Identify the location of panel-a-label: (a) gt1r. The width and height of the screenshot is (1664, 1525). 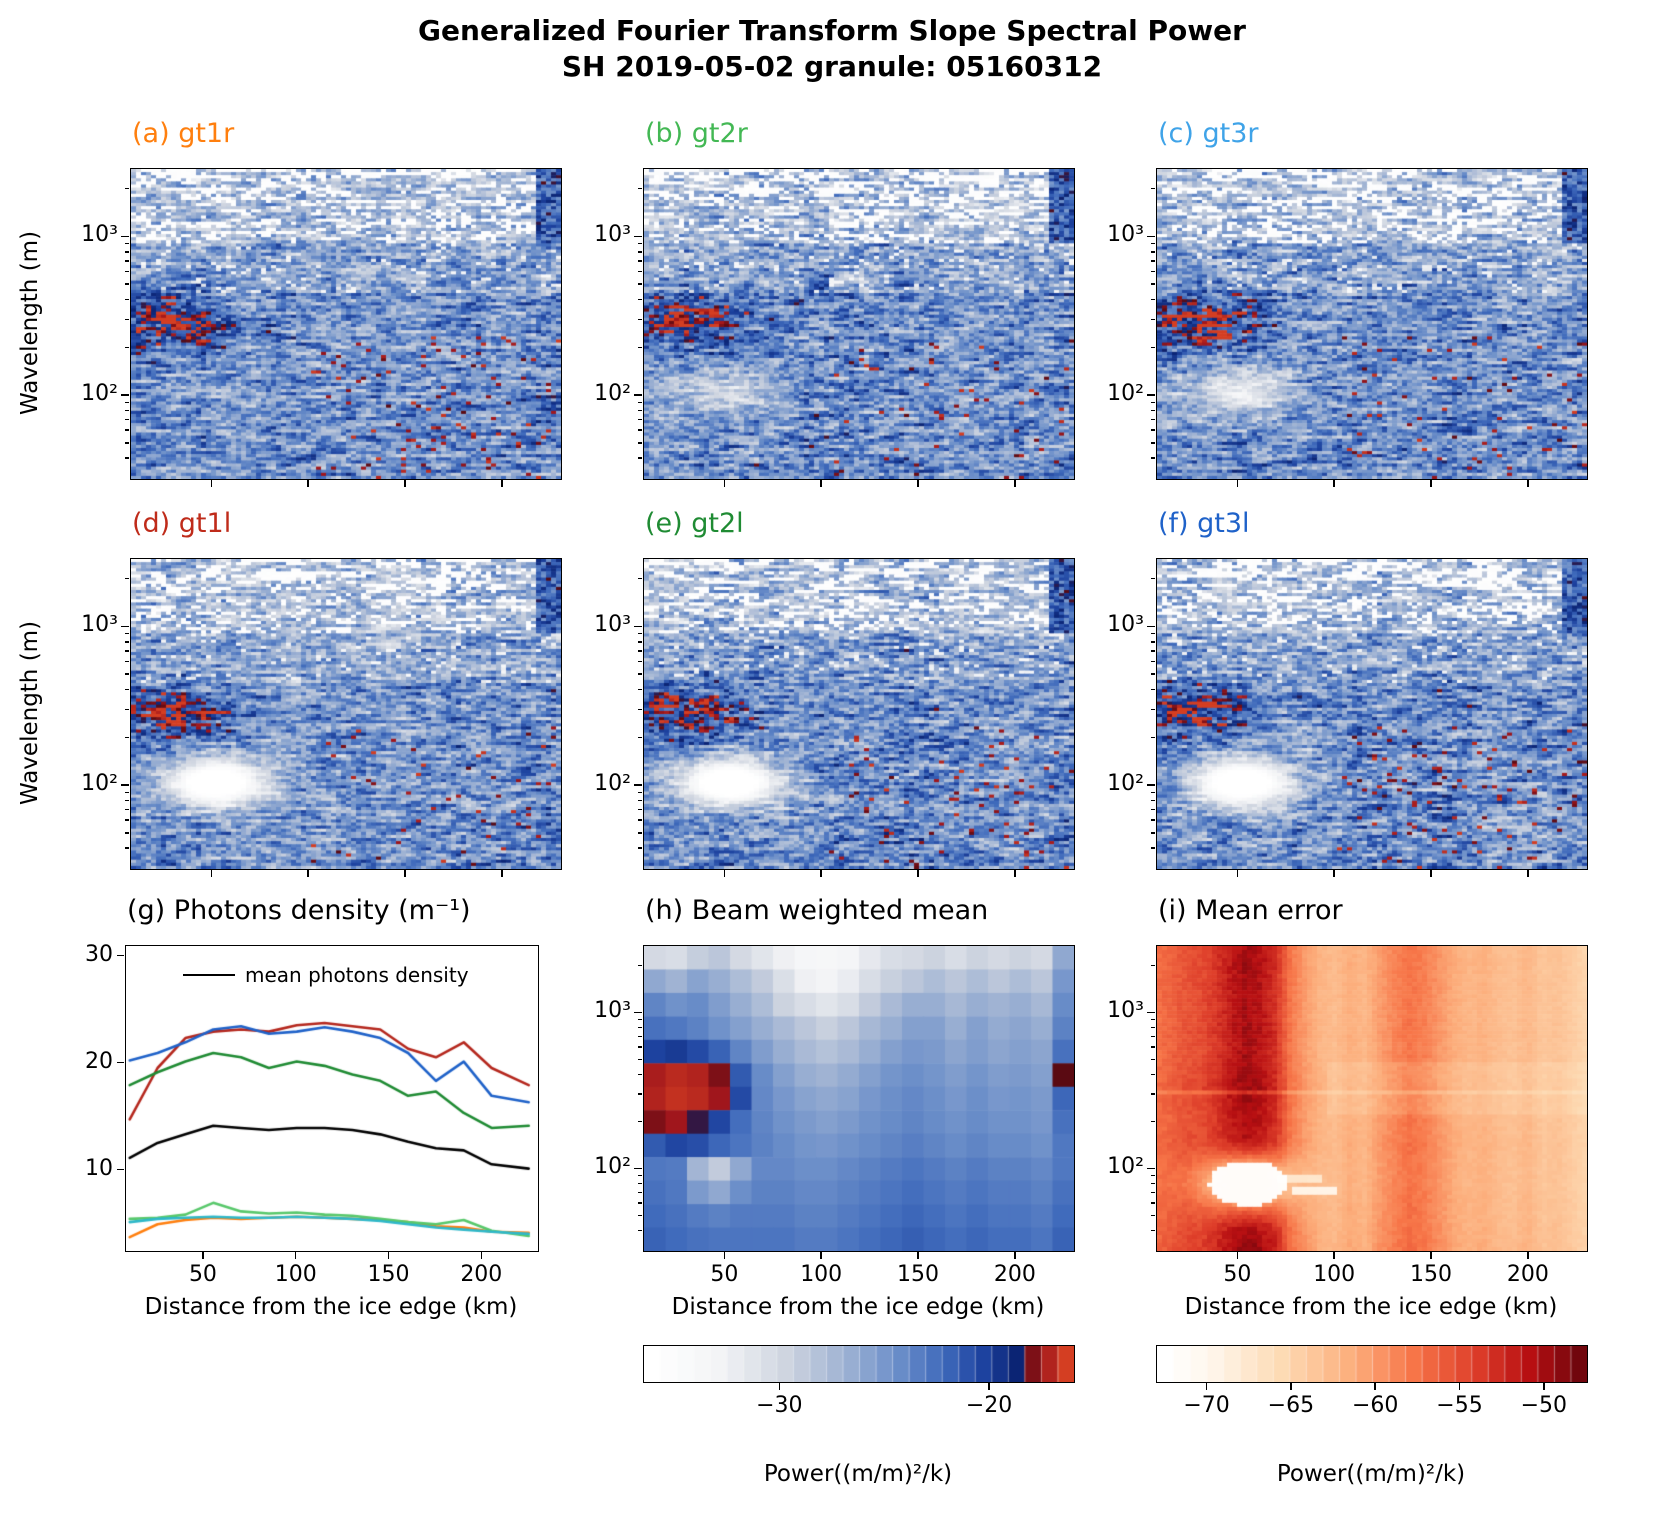
(183, 133).